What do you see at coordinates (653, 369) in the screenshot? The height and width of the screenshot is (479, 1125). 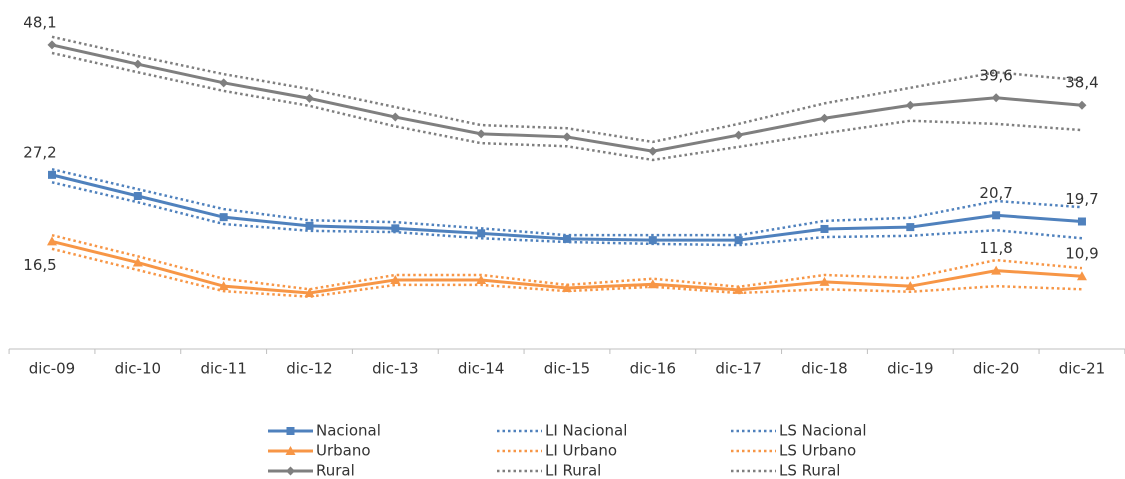 I see `x-tick-label: dic-16` at bounding box center [653, 369].